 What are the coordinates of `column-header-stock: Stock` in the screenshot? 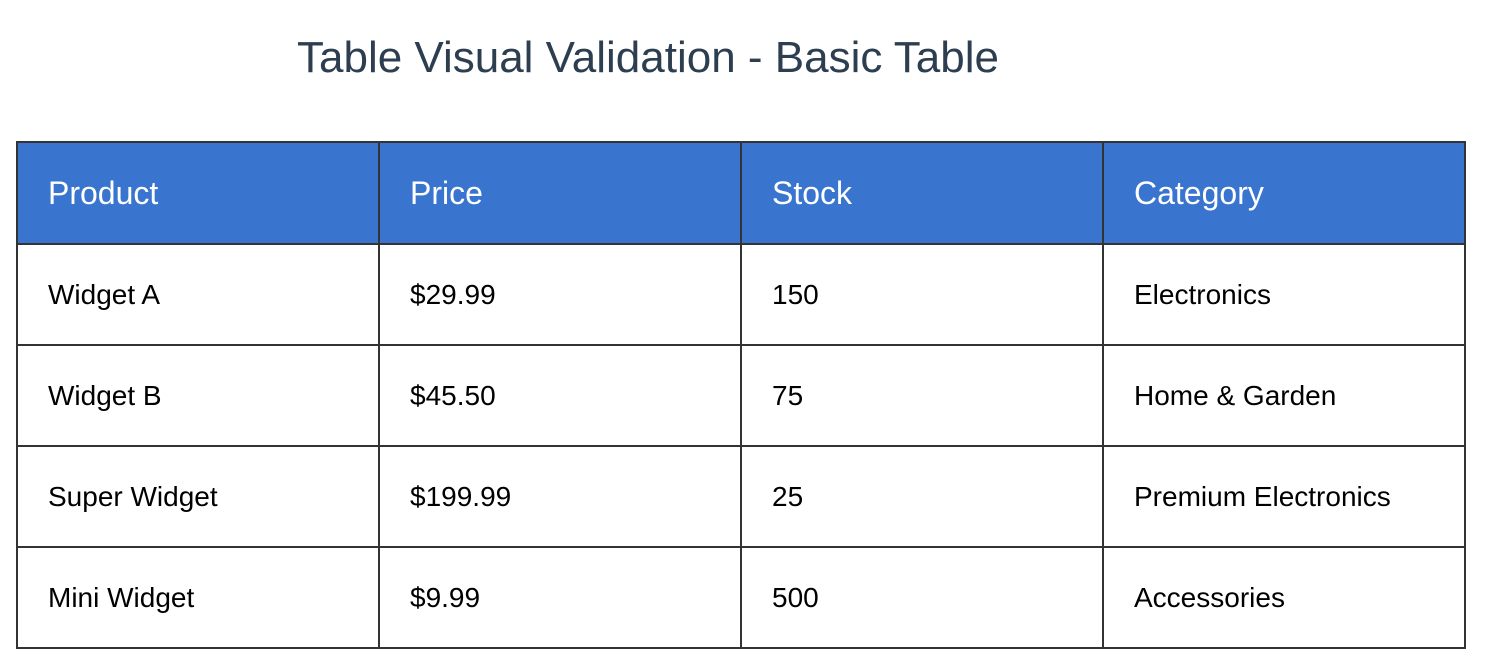 It's located at (922, 193).